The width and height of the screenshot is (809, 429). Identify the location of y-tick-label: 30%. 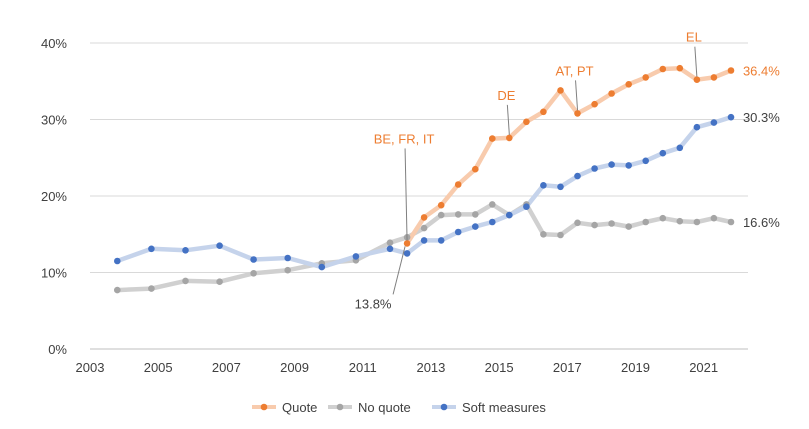
(54, 120).